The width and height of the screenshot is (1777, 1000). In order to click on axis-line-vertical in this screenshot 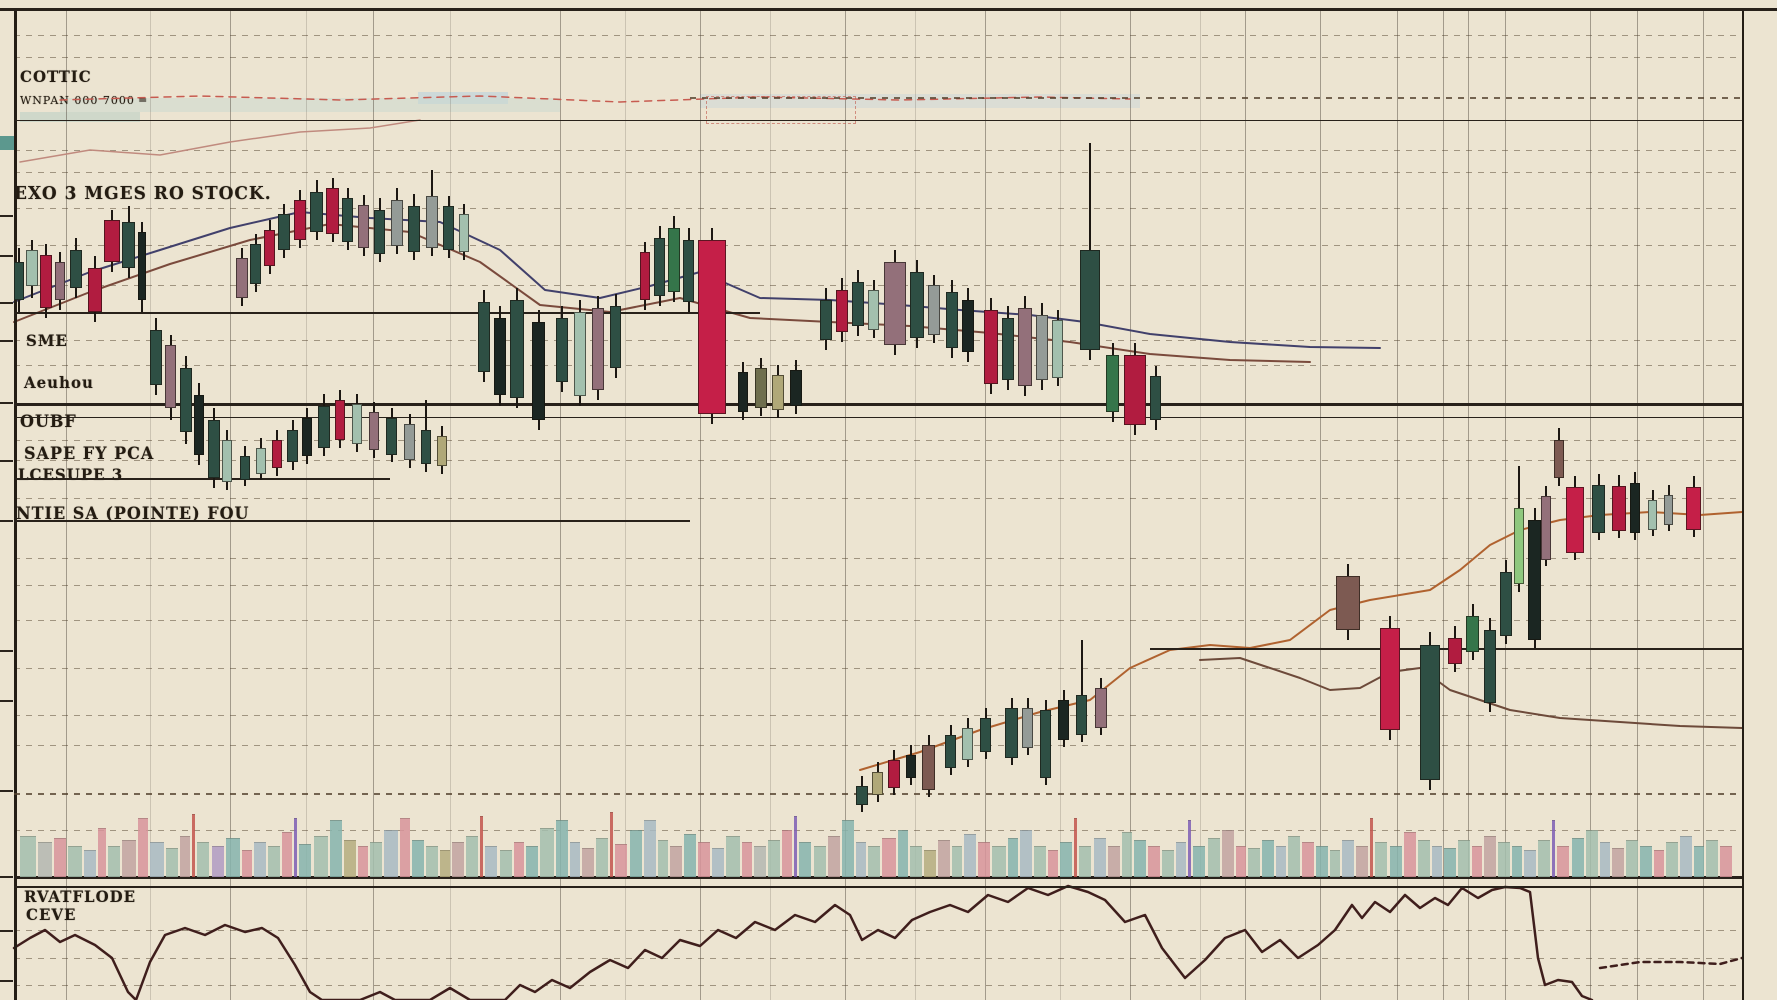, I will do `click(1743, 504)`.